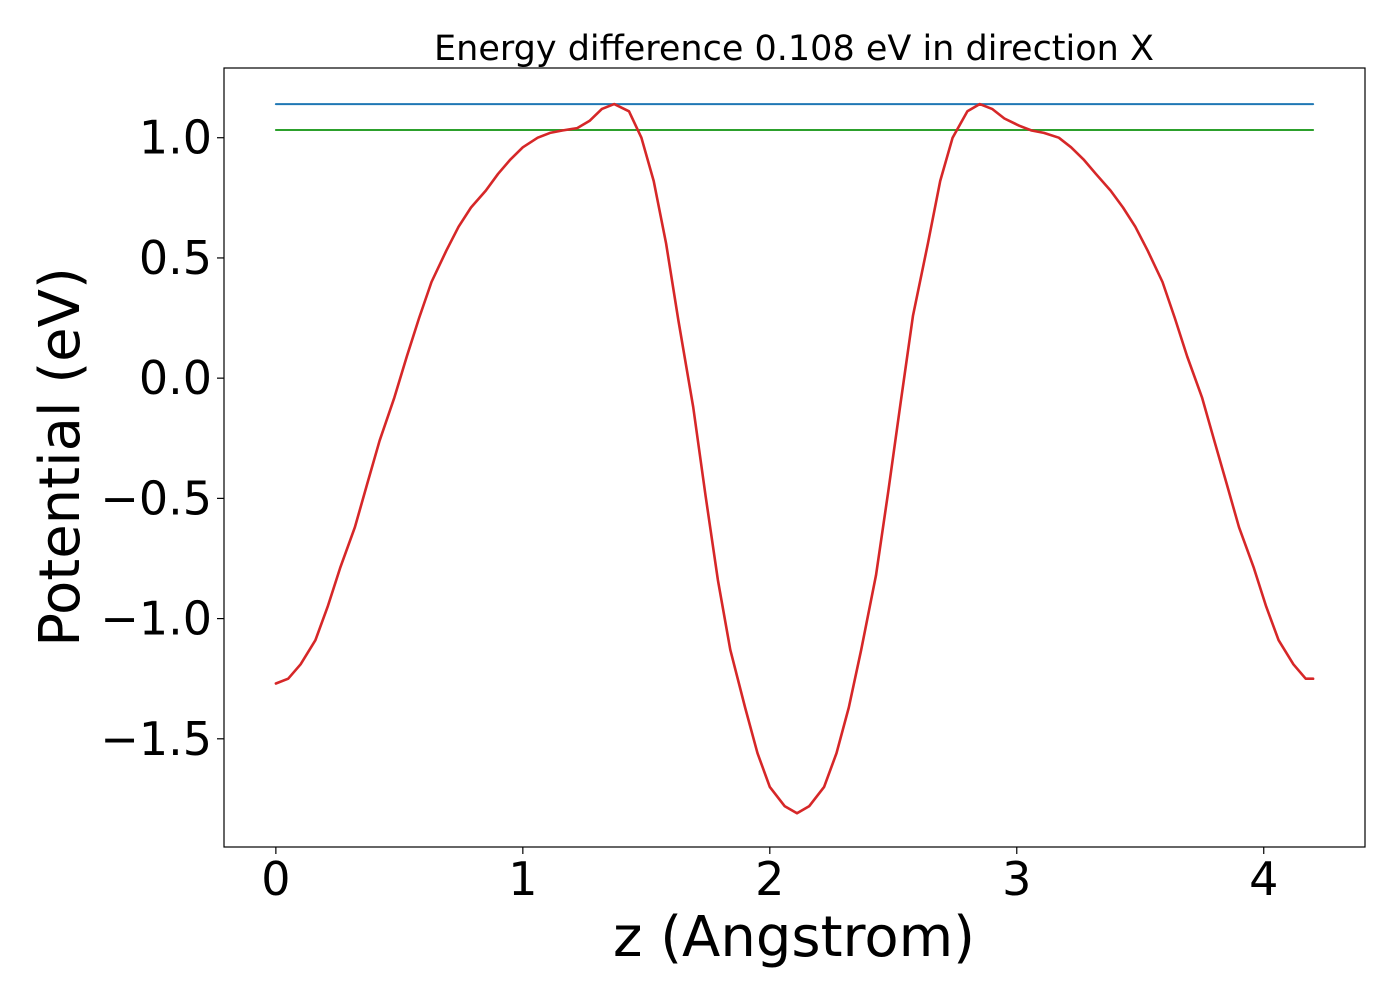  I want to click on y-tick-label: −0.5, so click(156, 498).